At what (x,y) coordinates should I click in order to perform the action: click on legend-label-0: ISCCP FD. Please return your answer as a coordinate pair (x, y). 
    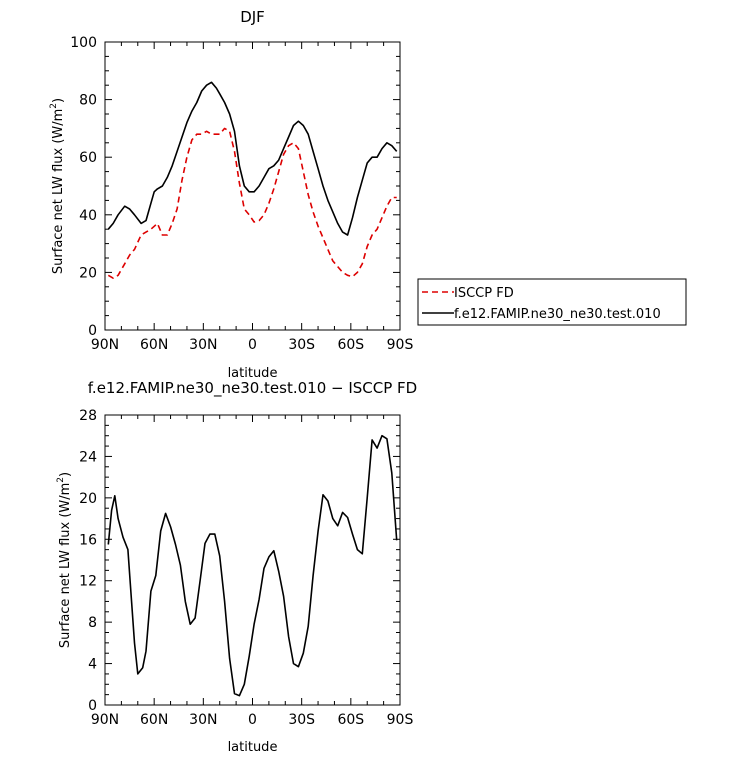
    Looking at the image, I should click on (484, 293).